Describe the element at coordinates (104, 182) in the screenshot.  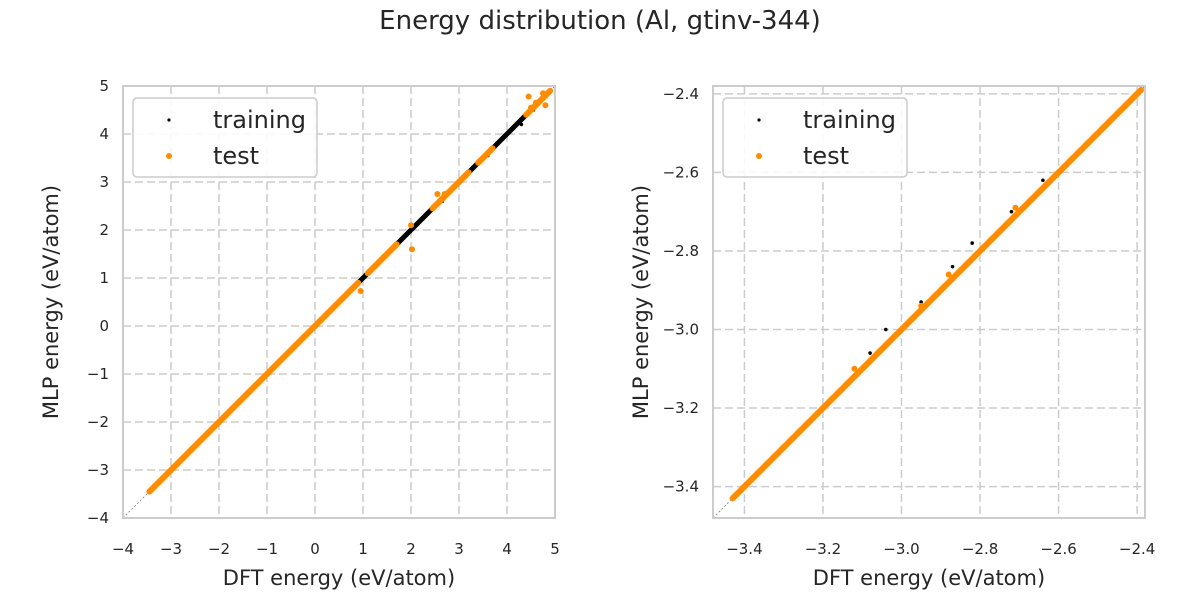
I see `y-tick-label: 3` at that location.